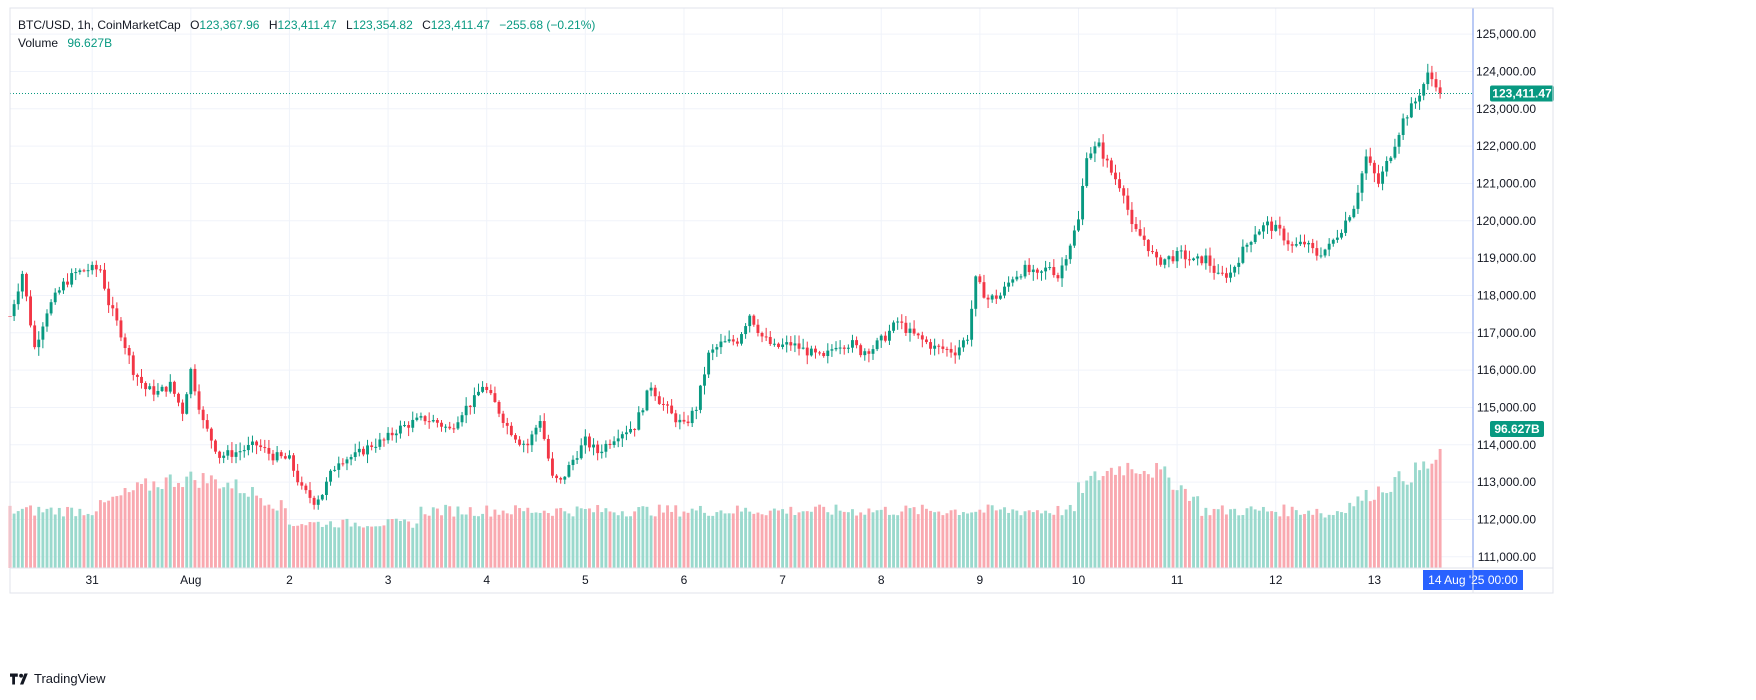  Describe the element at coordinates (38, 43) in the screenshot. I see `legend-volume-label: Volume` at that location.